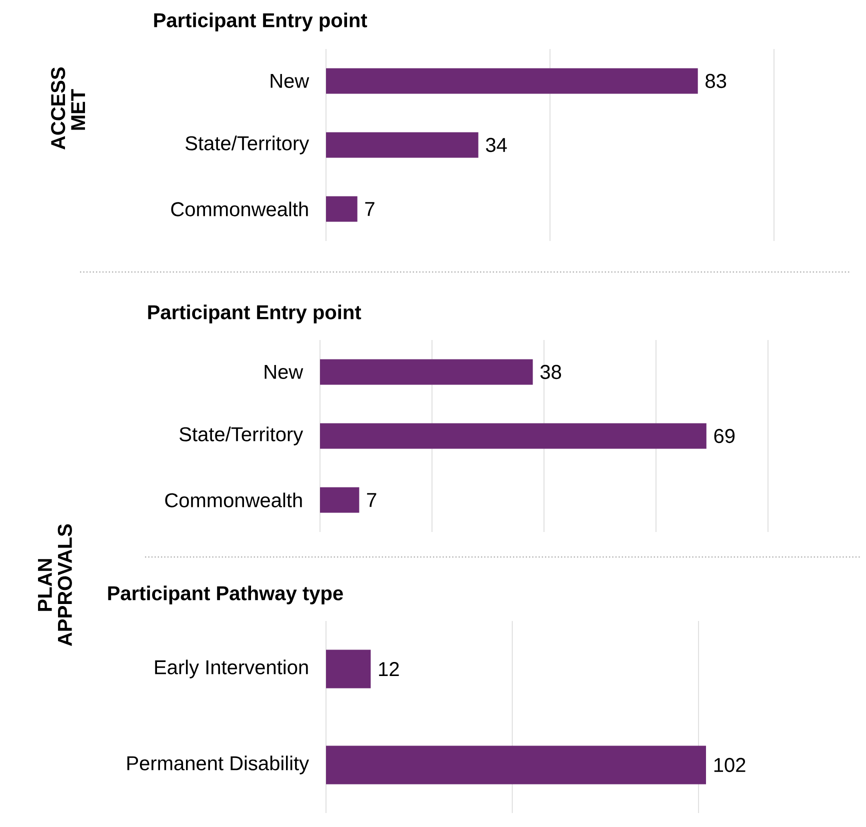 The width and height of the screenshot is (866, 827). Describe the element at coordinates (68, 108) in the screenshot. I see `y-axis-title: ACCESS MET` at that location.